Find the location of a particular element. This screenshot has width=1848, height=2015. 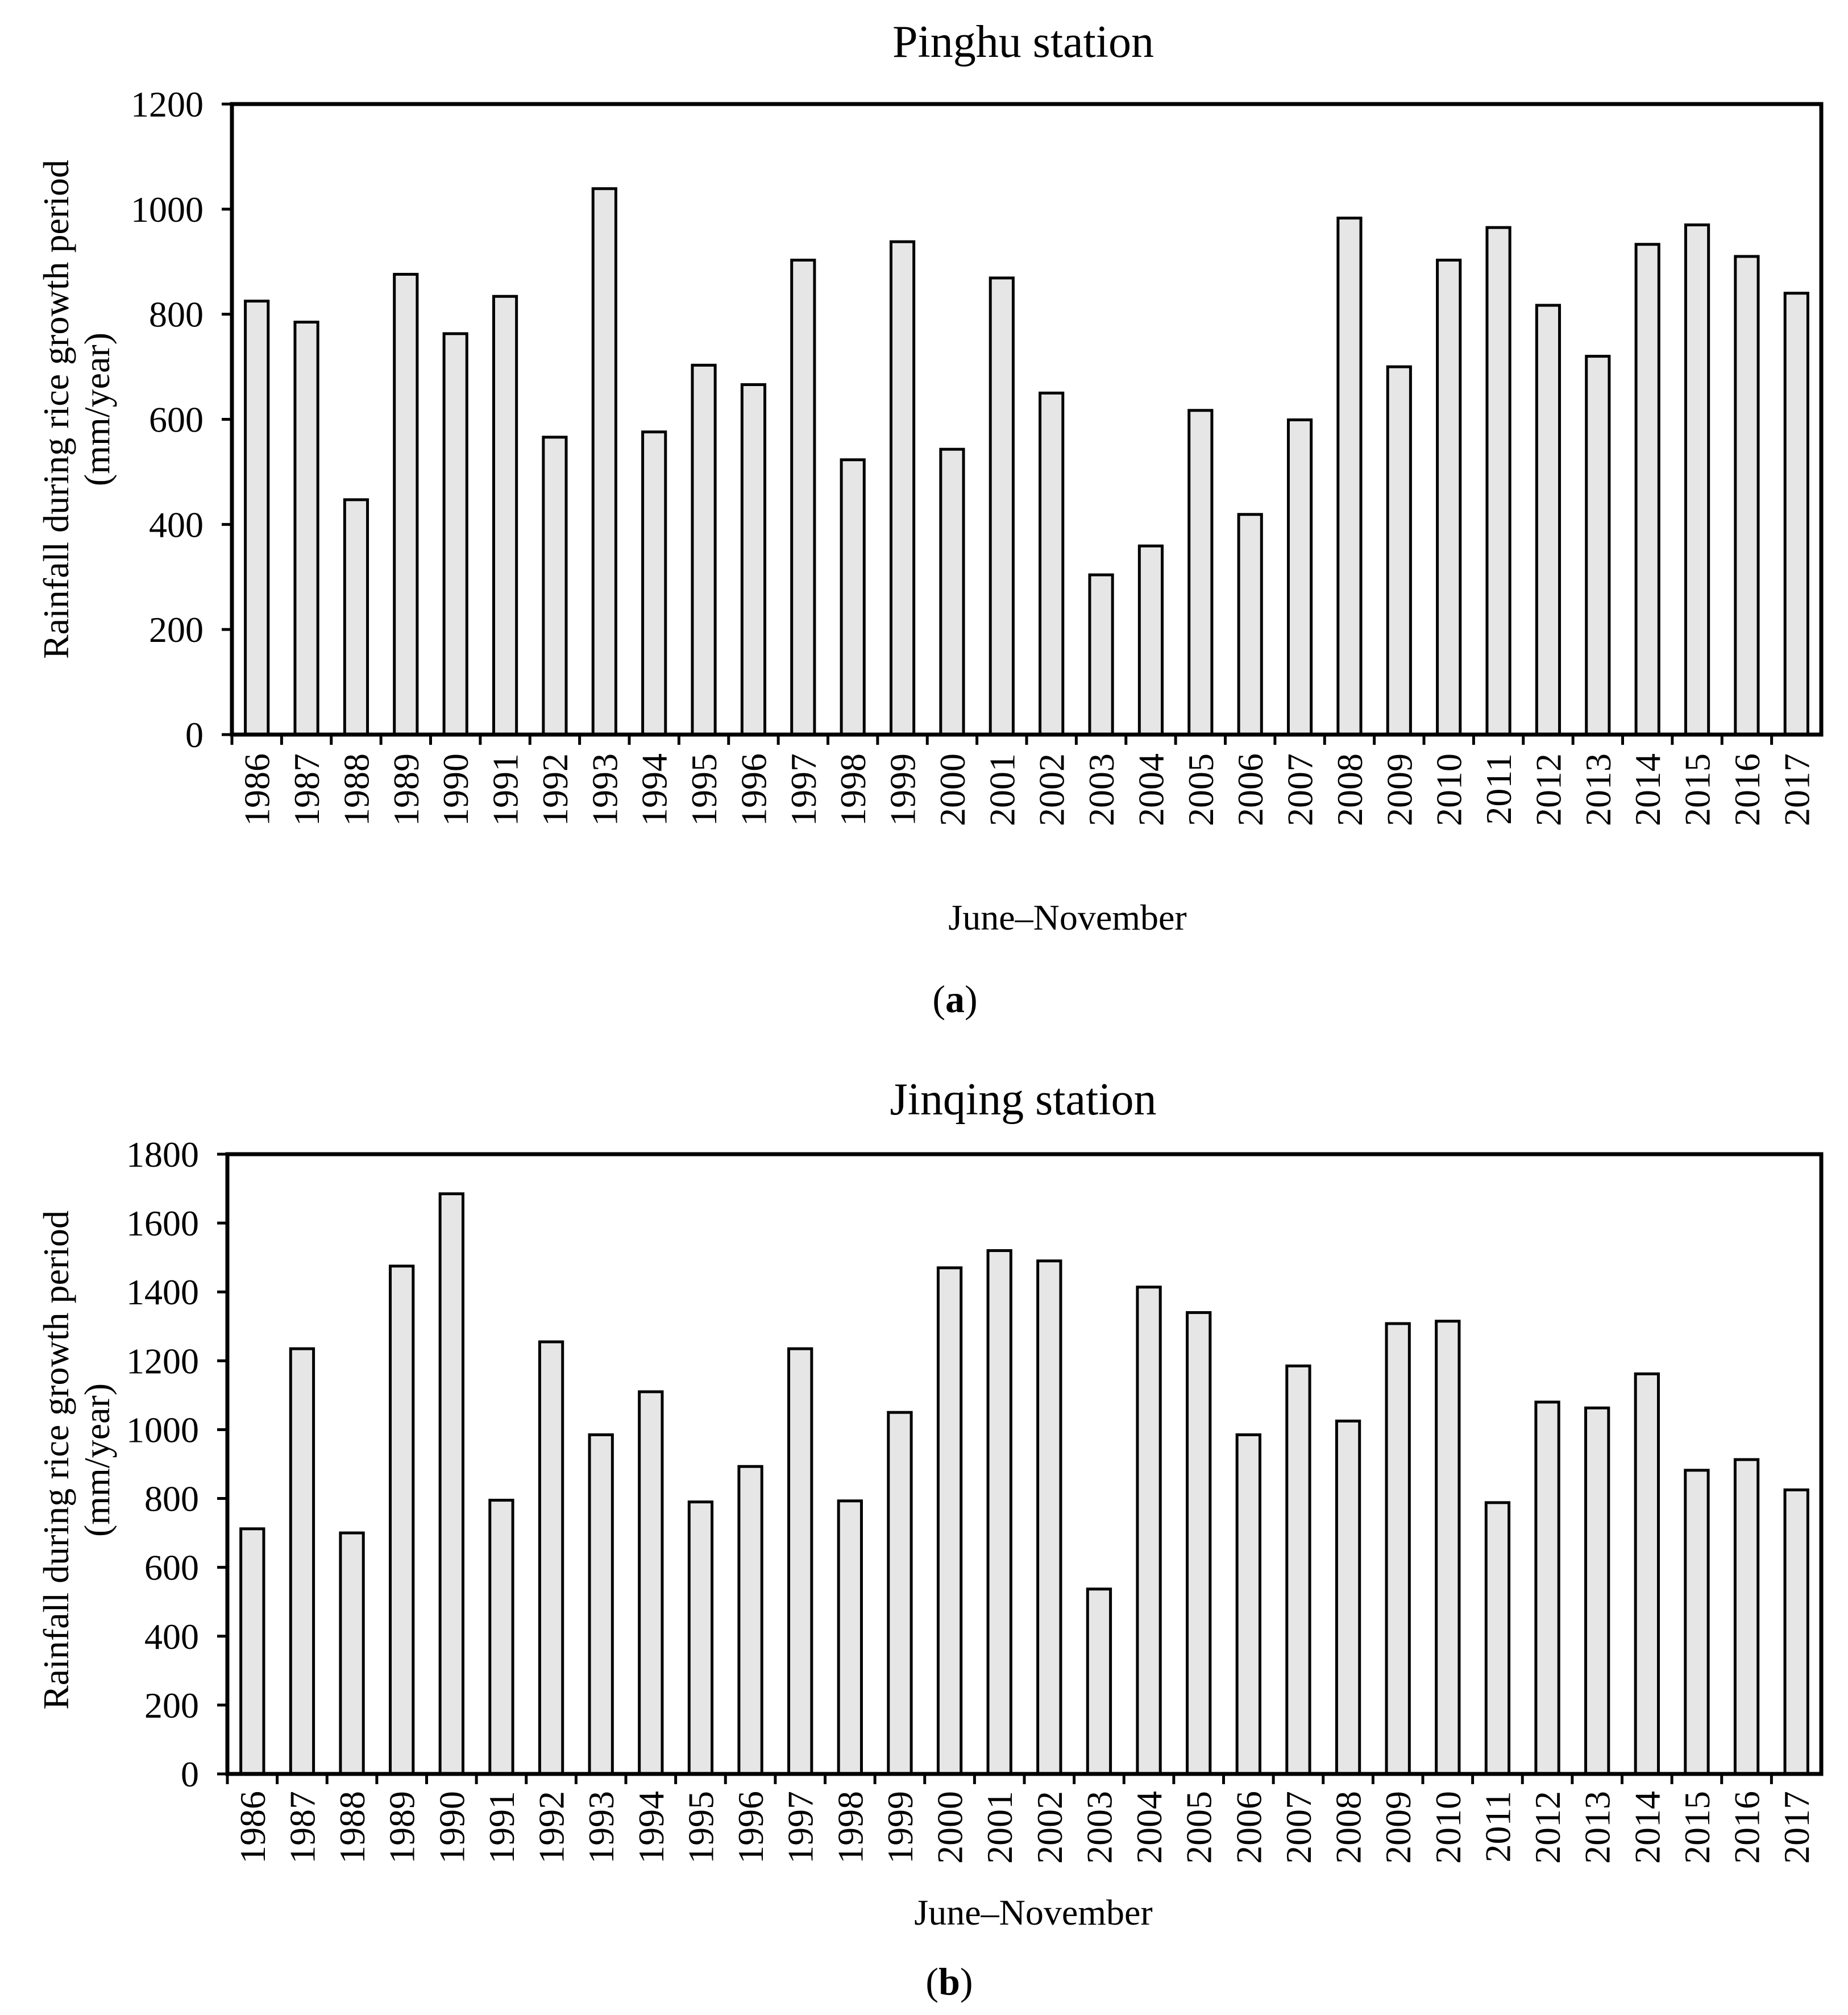

bar-2000 is located at coordinates (949, 1521).